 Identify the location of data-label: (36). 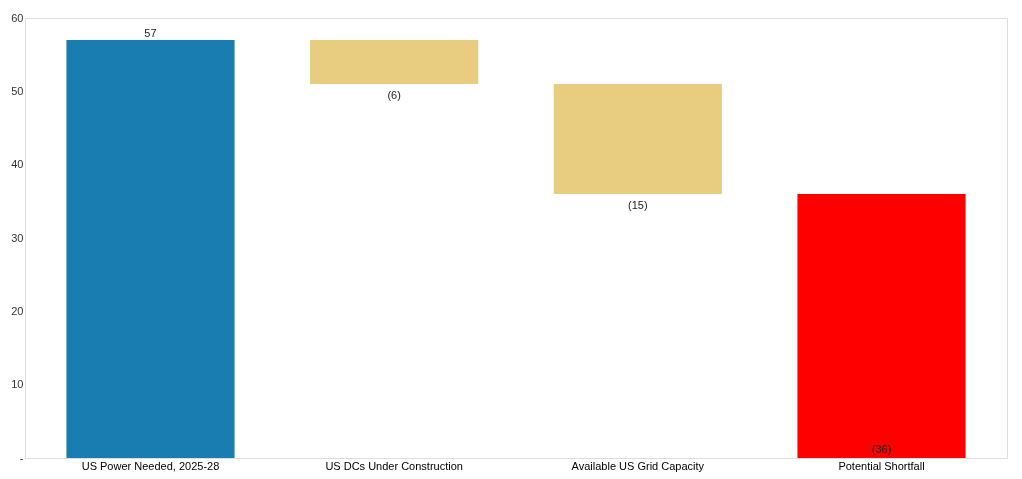
(881, 449).